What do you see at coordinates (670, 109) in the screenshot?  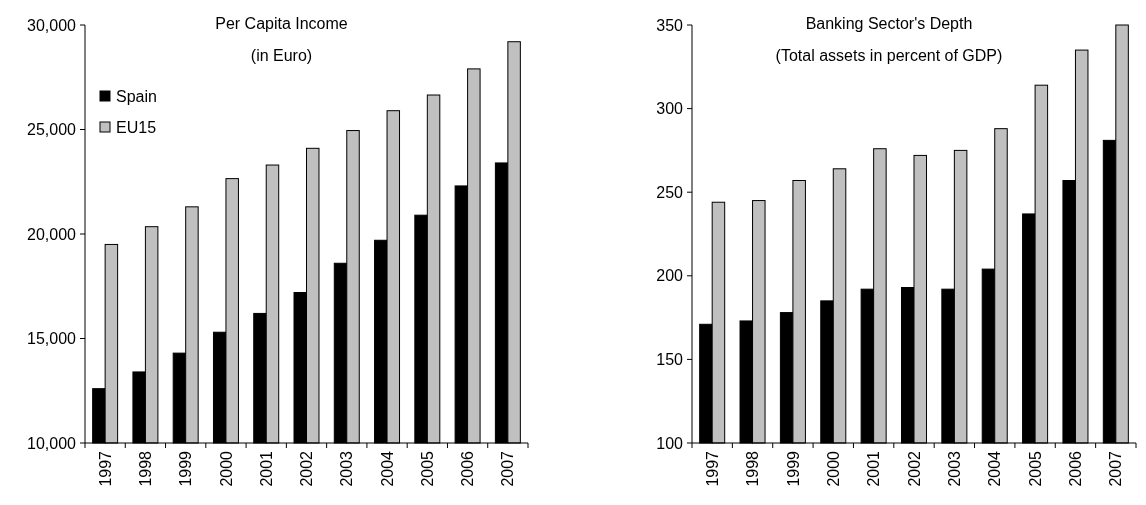 I see `y-tick-label: 300` at bounding box center [670, 109].